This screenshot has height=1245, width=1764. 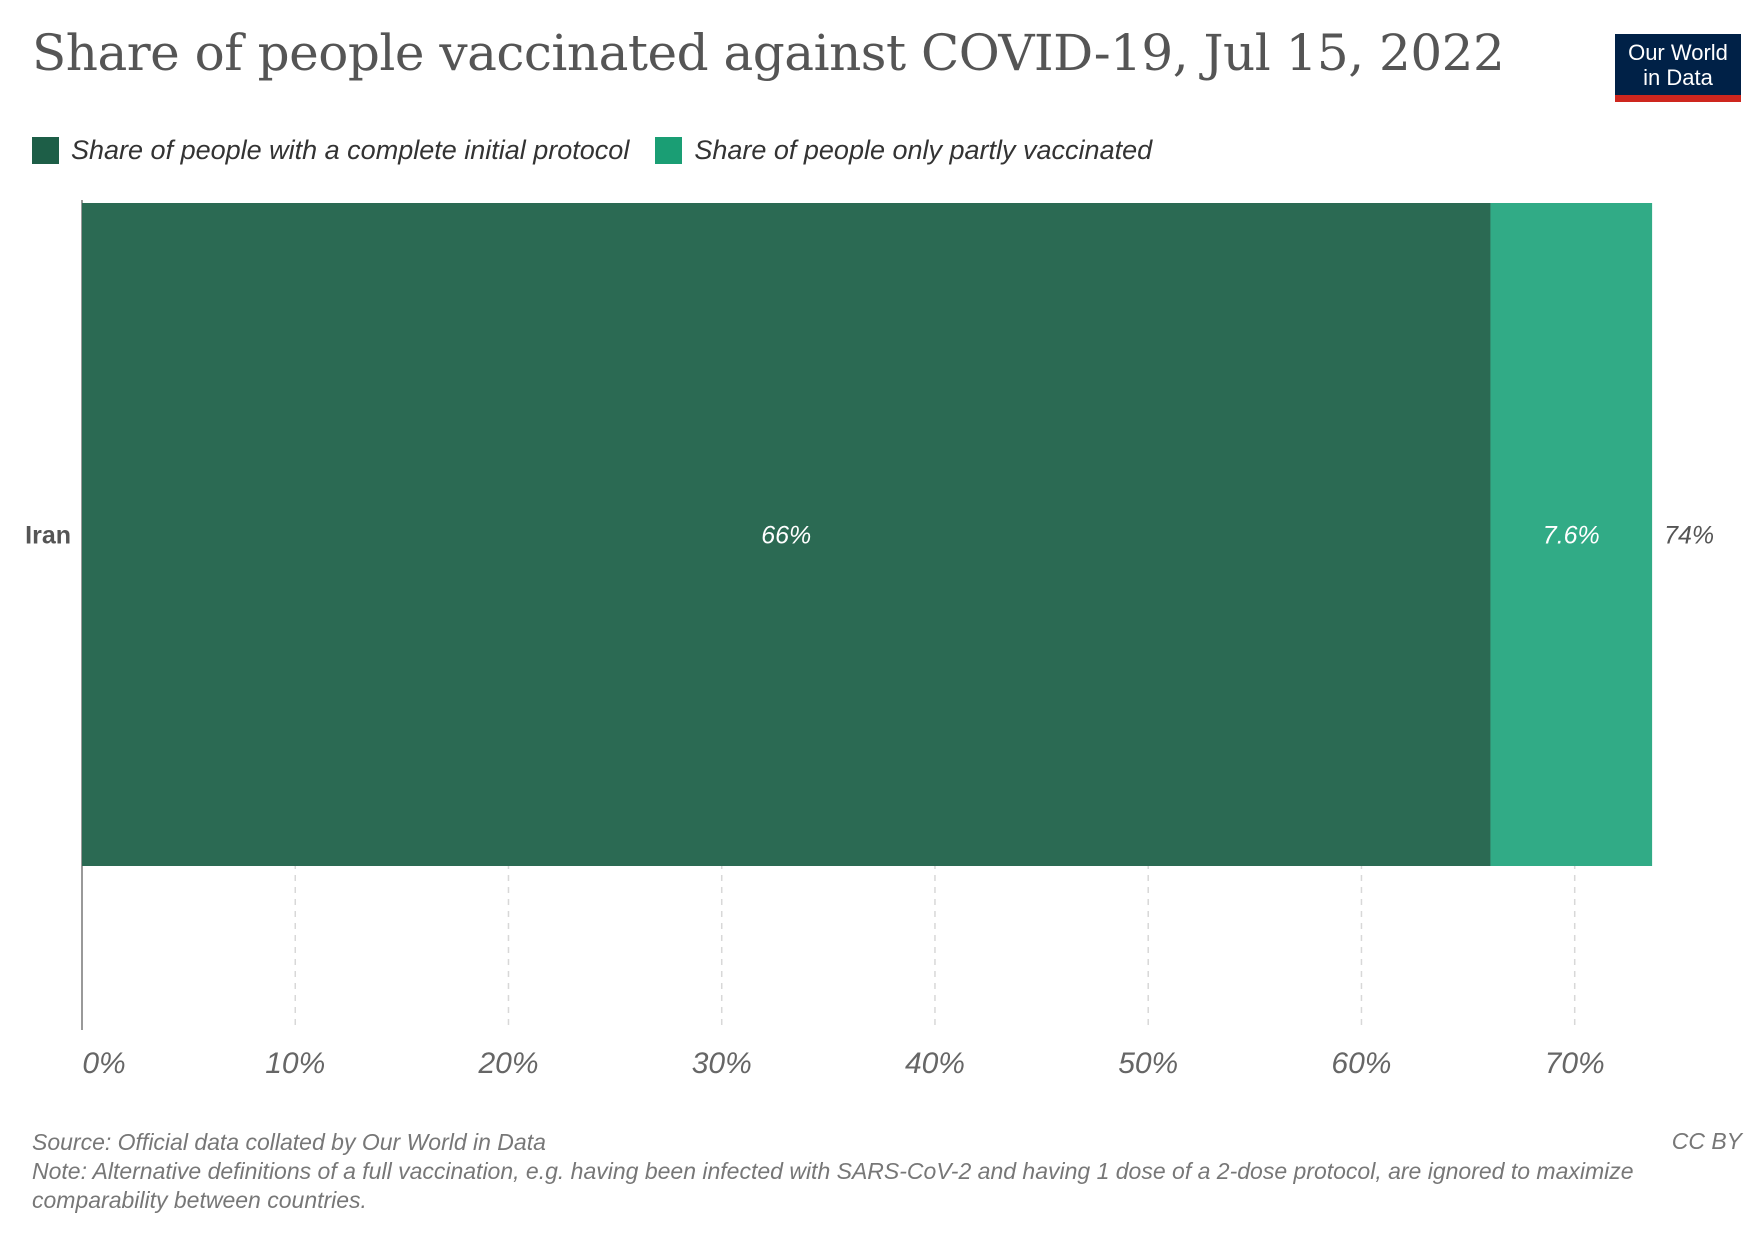 What do you see at coordinates (923, 150) in the screenshot?
I see `legend-label-partial: Share of people only partly vaccinated` at bounding box center [923, 150].